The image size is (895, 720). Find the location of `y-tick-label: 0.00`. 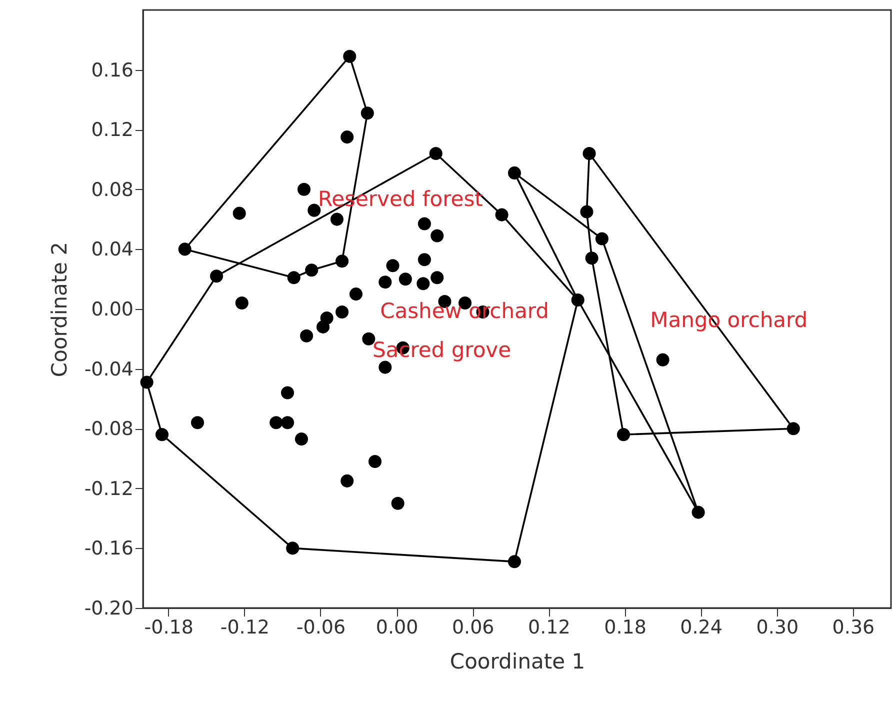

y-tick-label: 0.00 is located at coordinates (112, 309).